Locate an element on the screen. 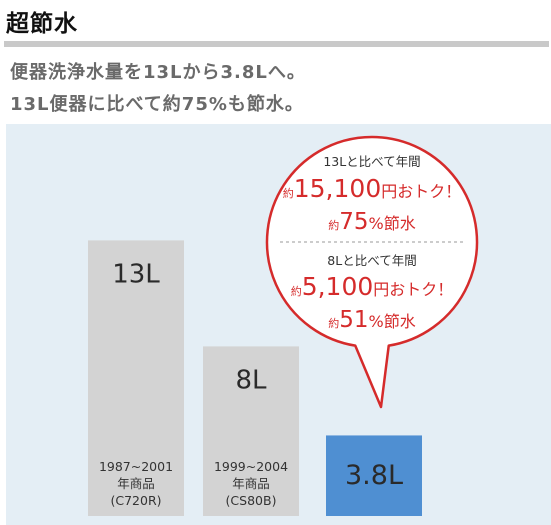  bar-category-note: (CS80B) is located at coordinates (251, 500).